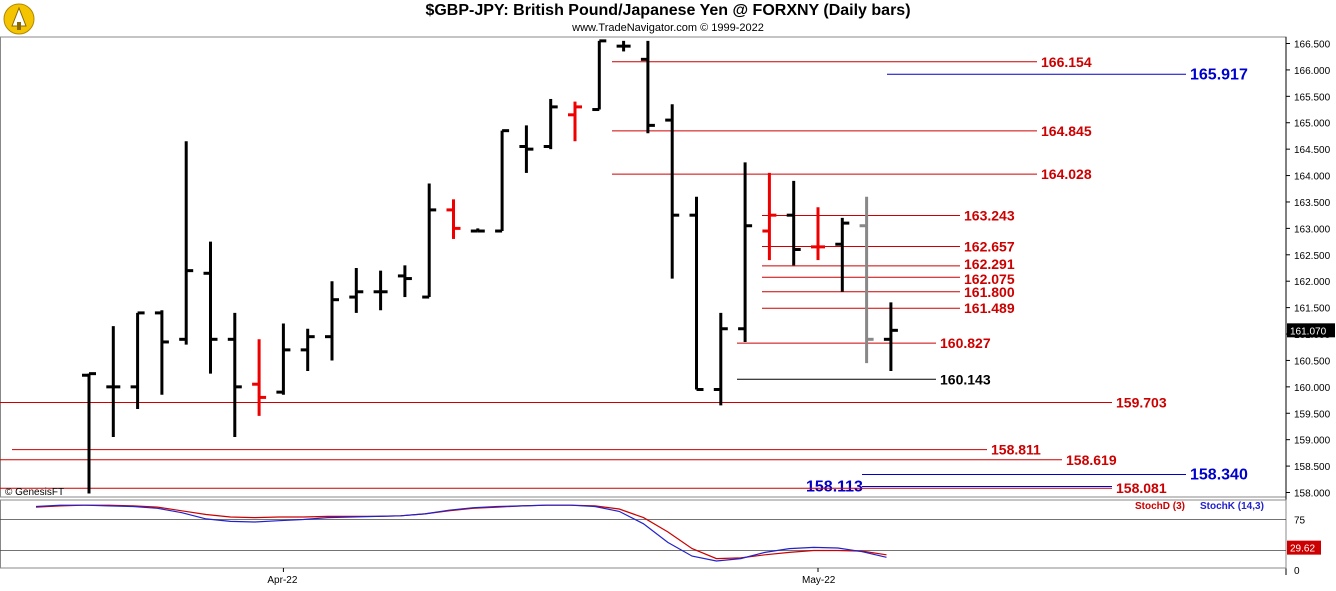 The image size is (1336, 591). What do you see at coordinates (1312, 71) in the screenshot?
I see `y-tick-label: 166.000` at bounding box center [1312, 71].